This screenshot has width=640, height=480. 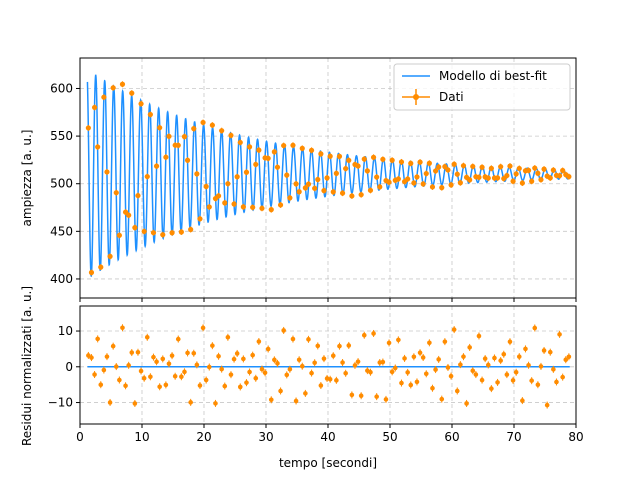 I want to click on bottom-x-tick-label: 20, so click(x=203, y=437).